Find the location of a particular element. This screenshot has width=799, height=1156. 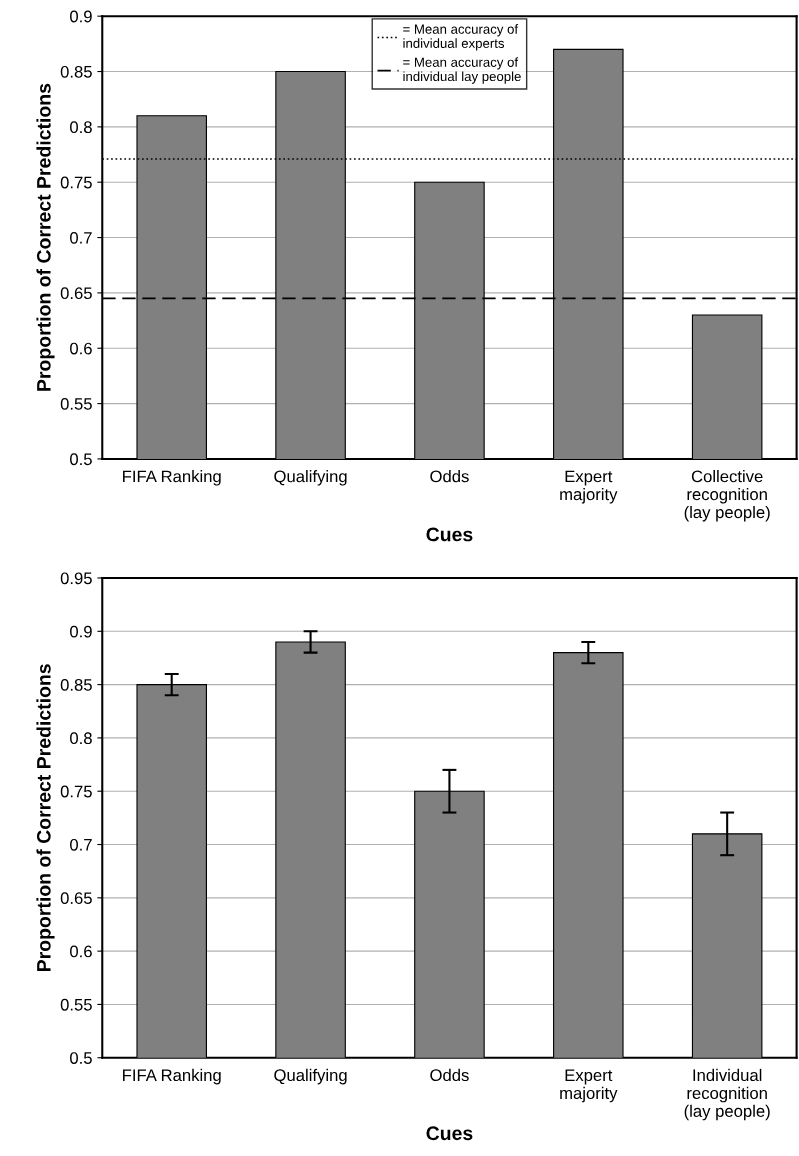

x-tick-label: Individual recognition (lay people) is located at coordinates (727, 1094).